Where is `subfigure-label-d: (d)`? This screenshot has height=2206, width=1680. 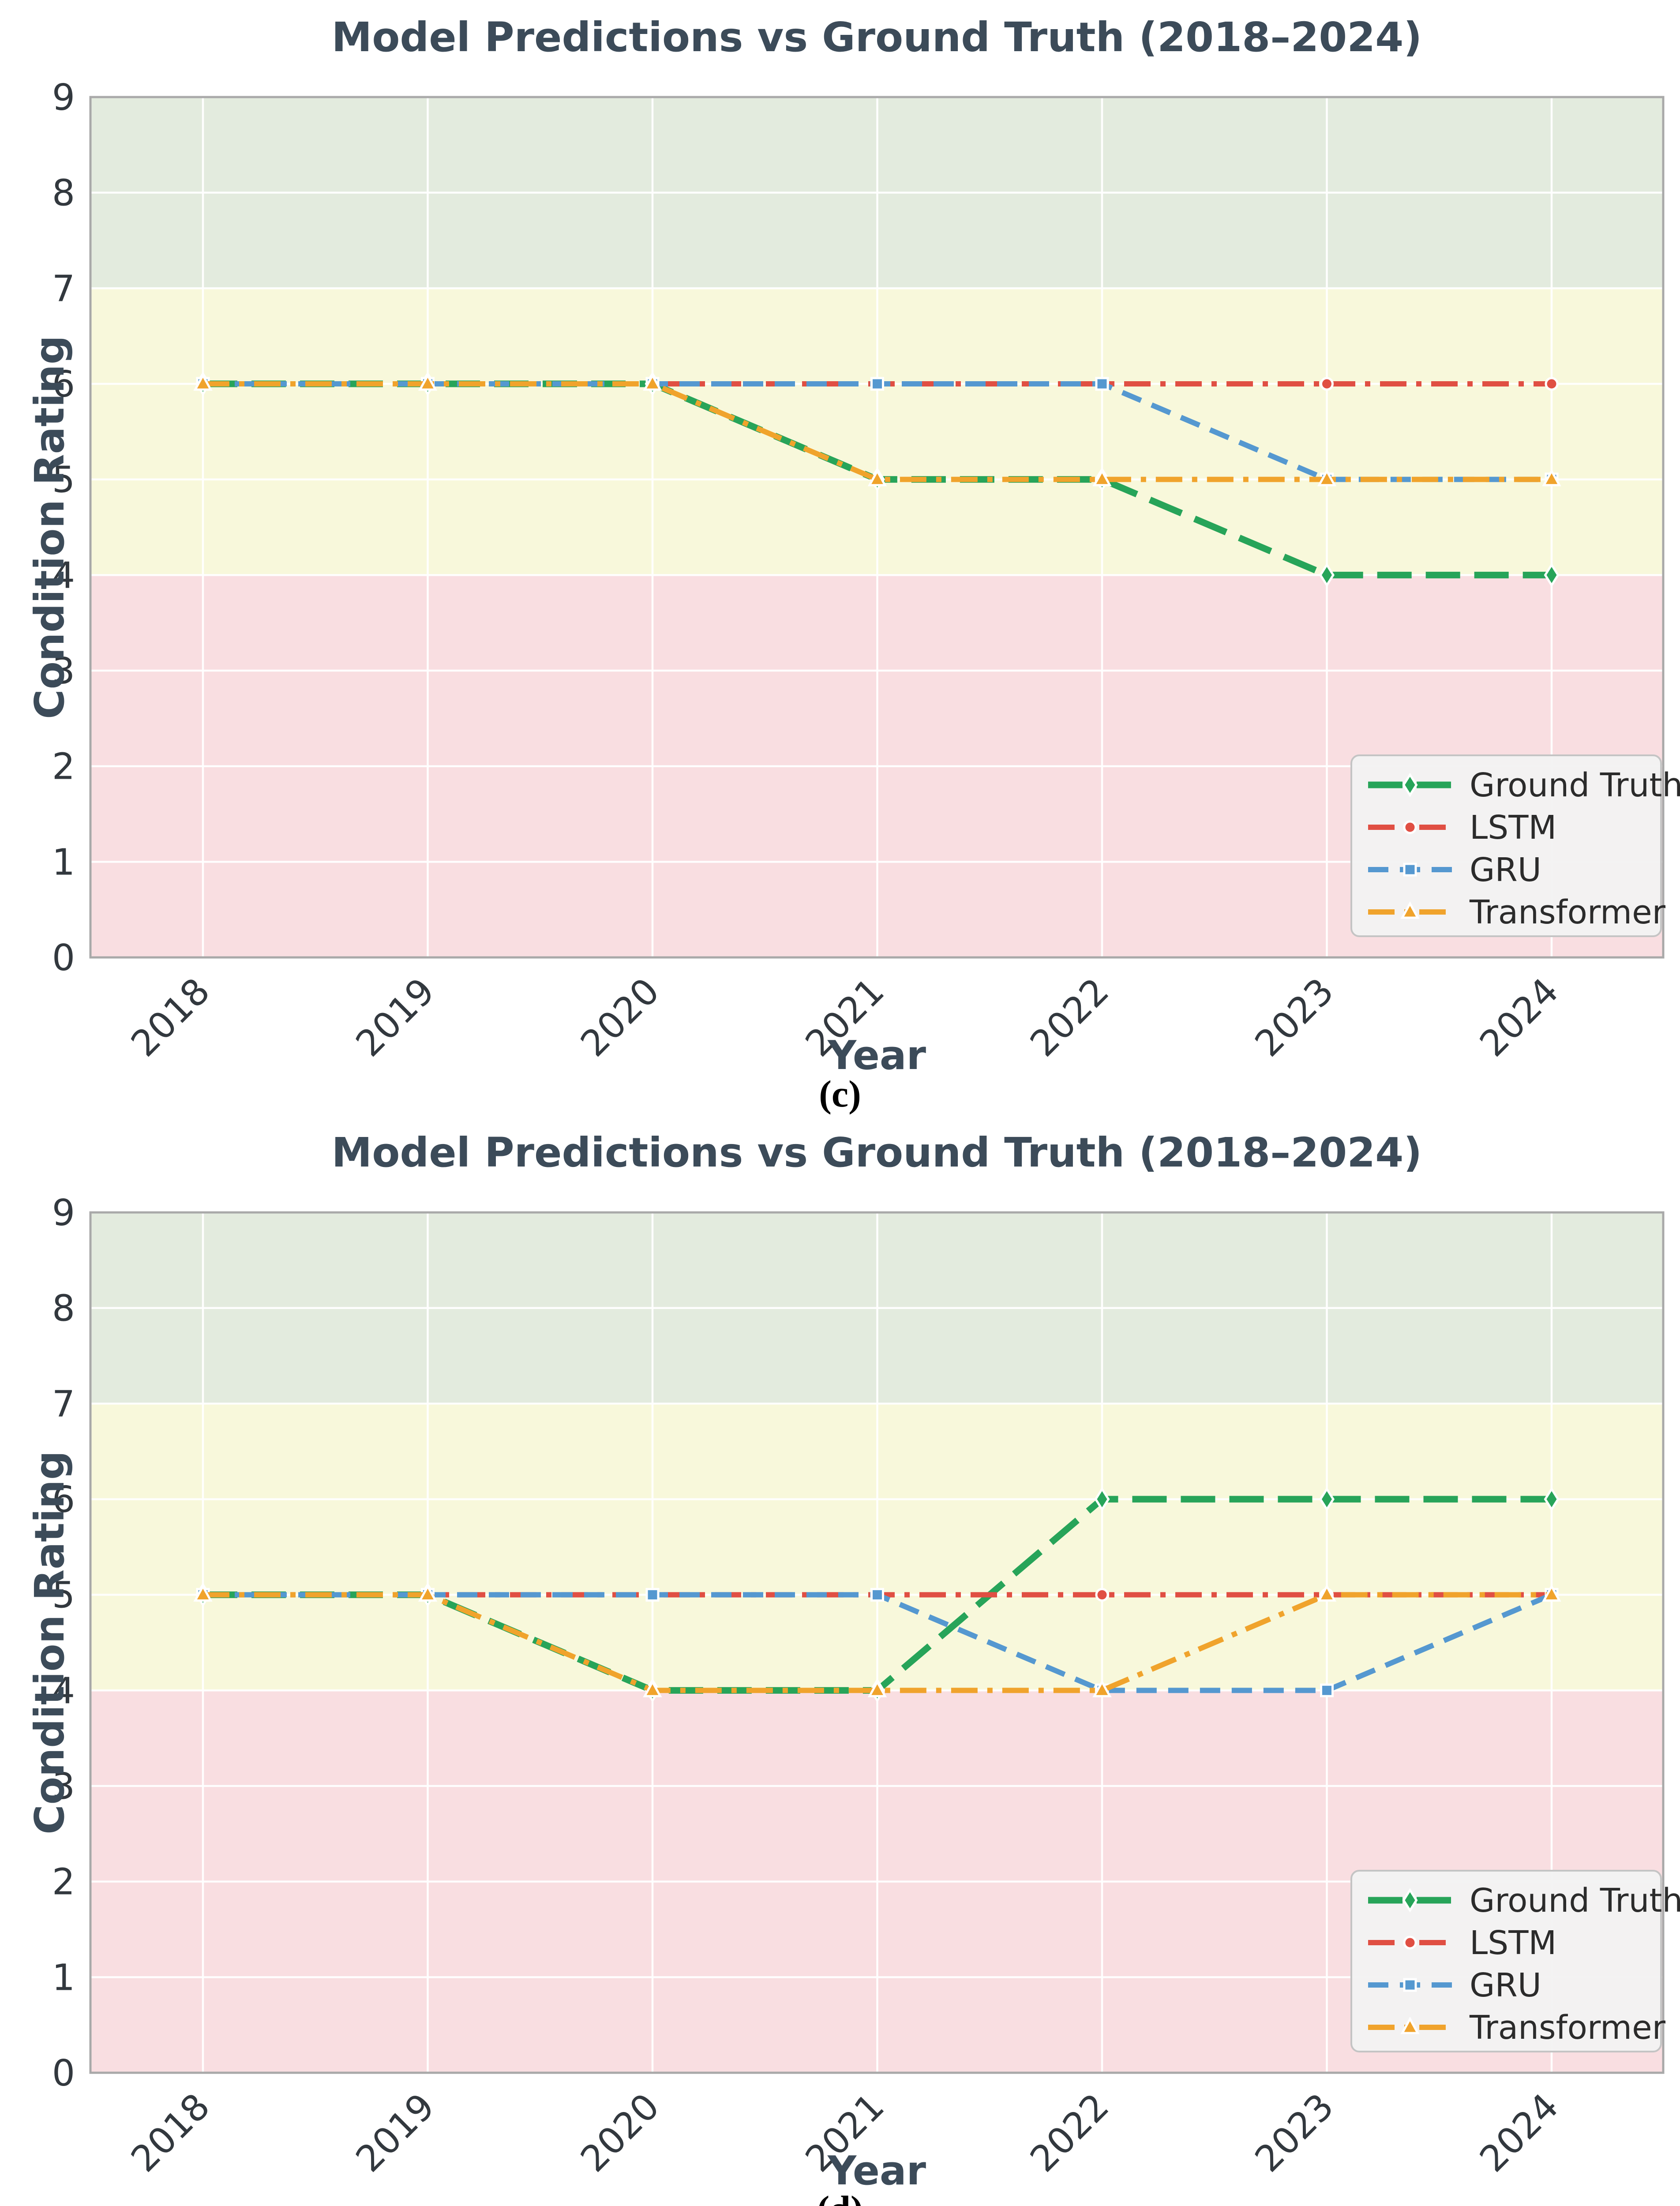
subfigure-label-d: (d) is located at coordinates (840, 2198).